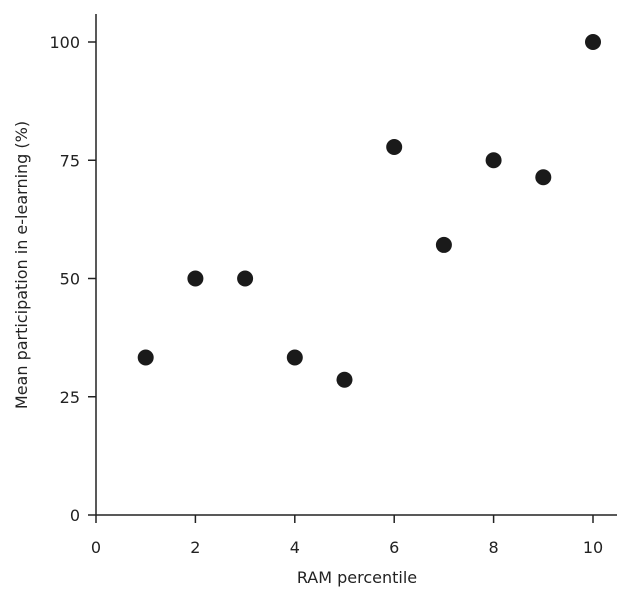 The image size is (617, 592). What do you see at coordinates (96, 547) in the screenshot?
I see `x-tick-label: 0` at bounding box center [96, 547].